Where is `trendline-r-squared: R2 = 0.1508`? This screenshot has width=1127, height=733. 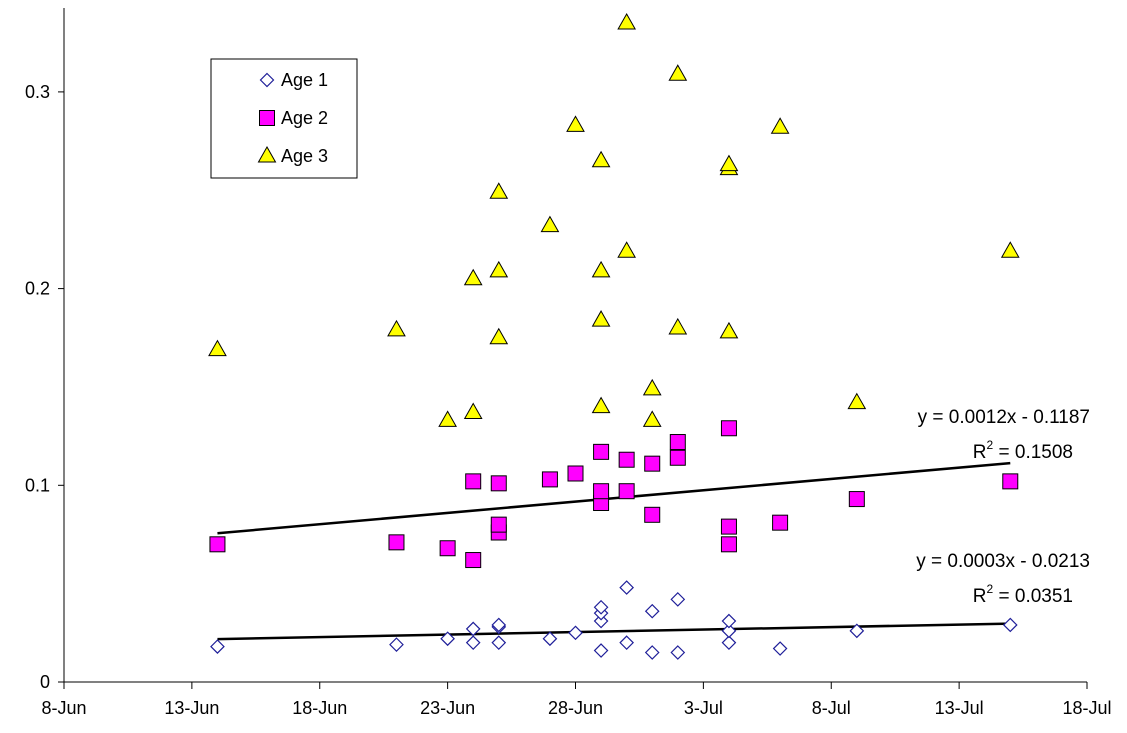
trendline-r-squared: R2 = 0.1508 is located at coordinates (1023, 450).